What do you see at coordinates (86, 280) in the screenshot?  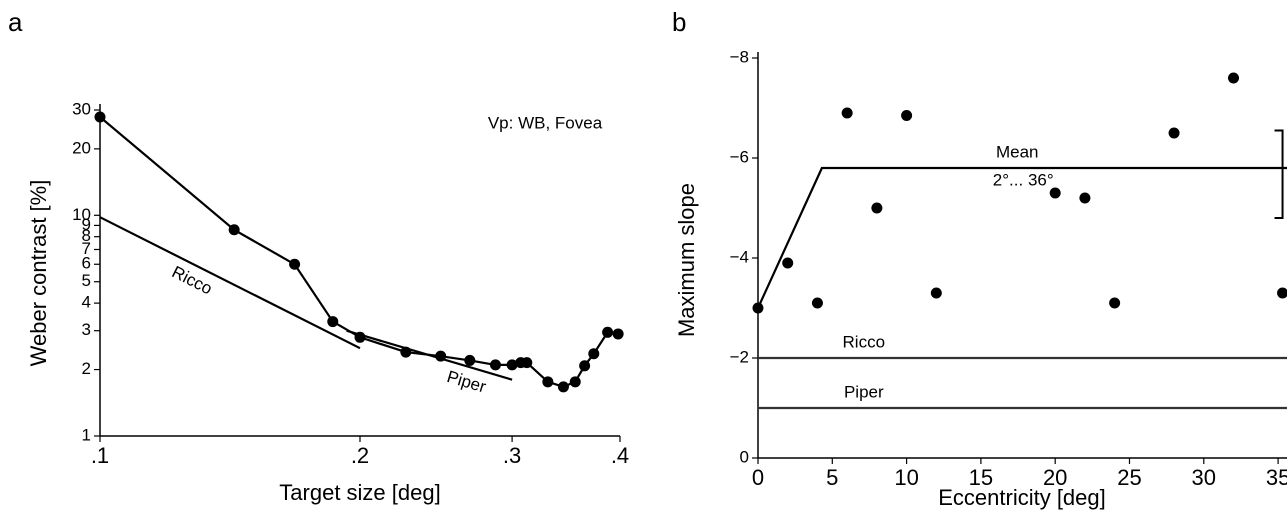 I see `y-tick-label: 5` at bounding box center [86, 280].